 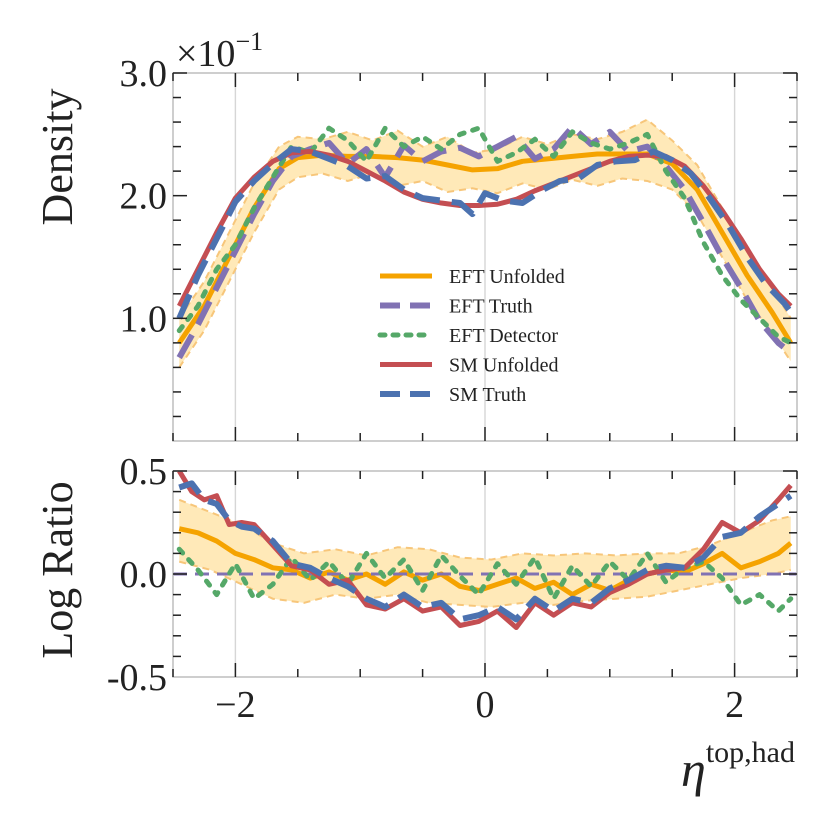 What do you see at coordinates (144, 472) in the screenshot?
I see `bottom-ytick-label-0.5: 0.5` at bounding box center [144, 472].